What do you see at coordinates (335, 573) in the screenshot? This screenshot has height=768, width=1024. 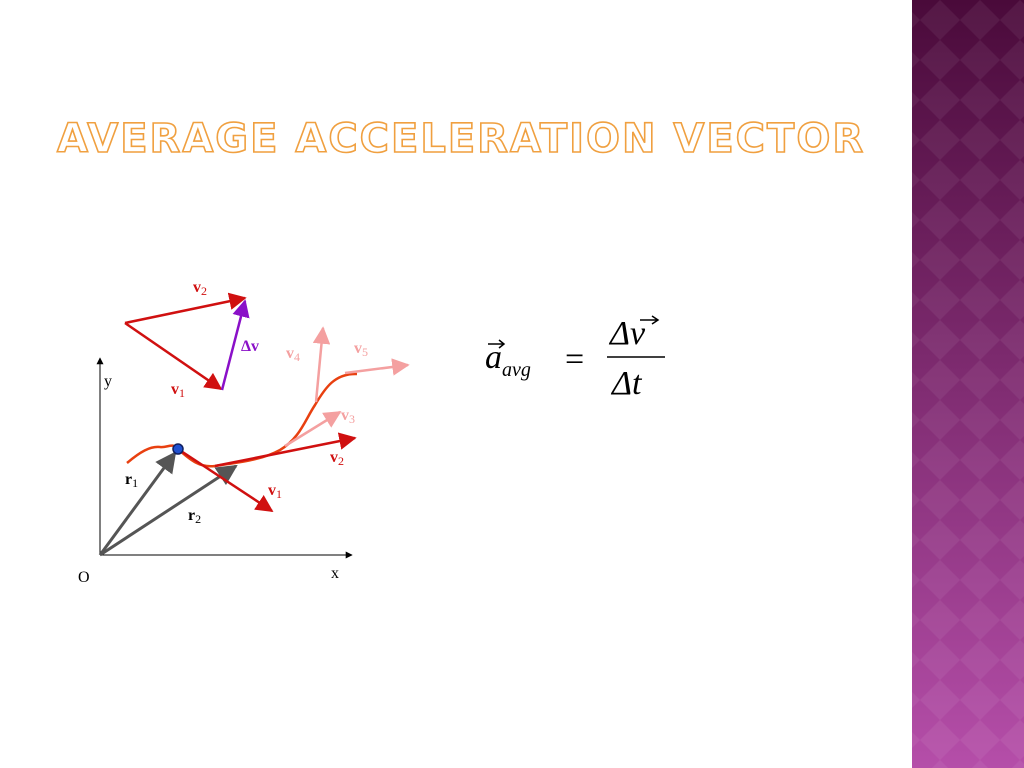 I see `axis-label: x` at bounding box center [335, 573].